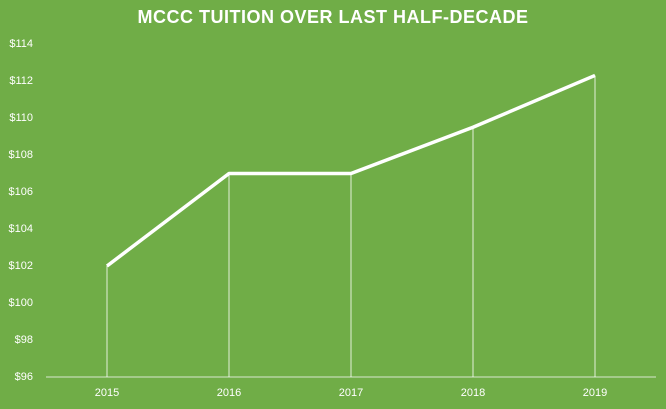  What do you see at coordinates (333, 17) in the screenshot?
I see `chart-title: MCCC TUITION OVER LAST HALF-DECADE` at bounding box center [333, 17].